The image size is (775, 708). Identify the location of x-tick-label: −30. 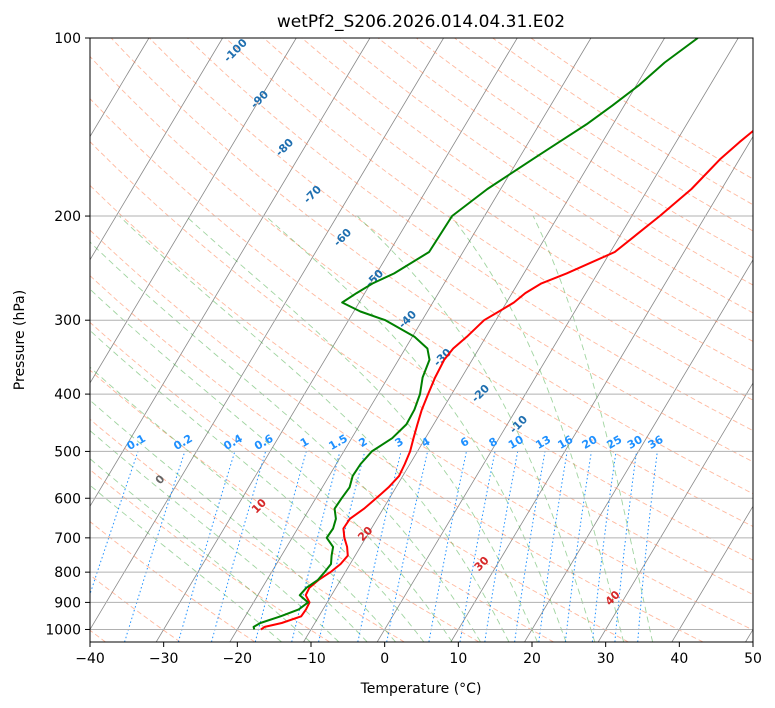
(164, 659).